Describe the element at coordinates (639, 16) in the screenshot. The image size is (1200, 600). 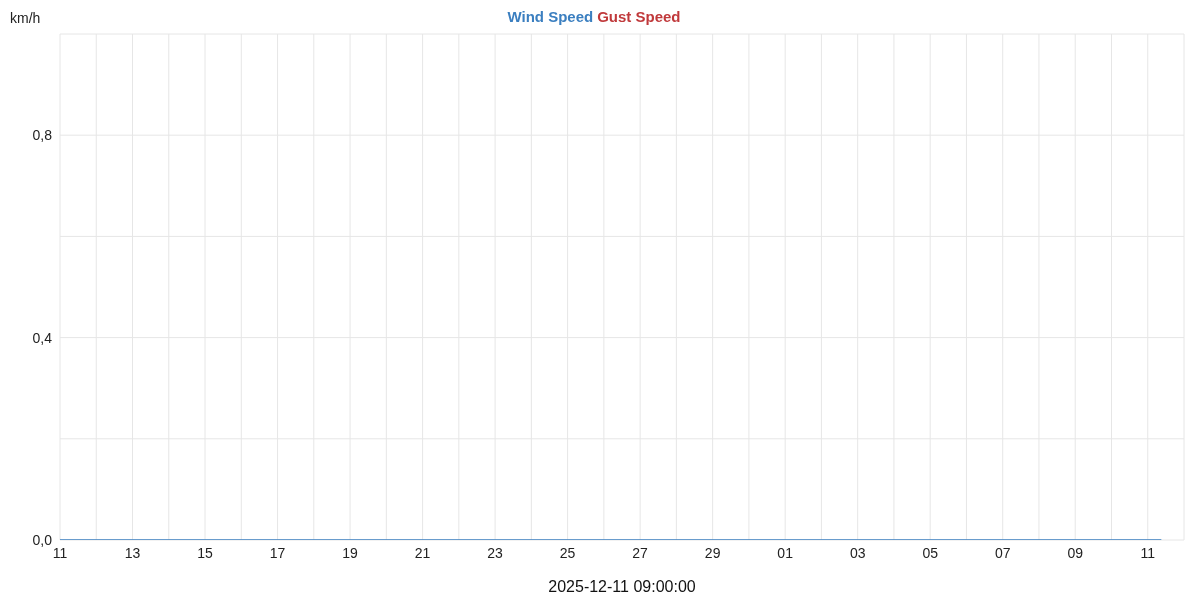
I see `legend-label: Gust Speed` at that location.